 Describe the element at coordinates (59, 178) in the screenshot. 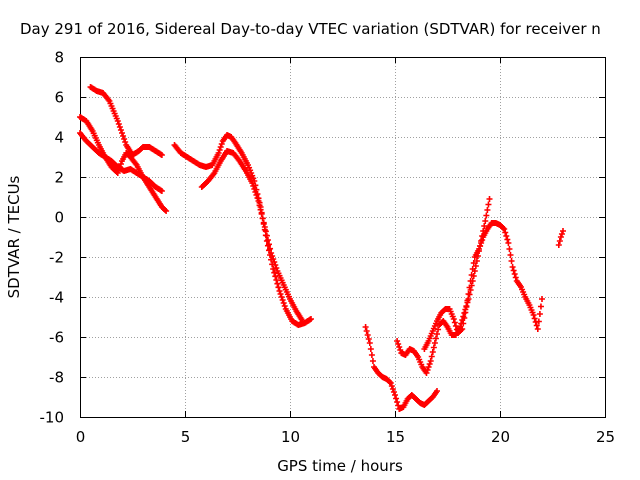

I see `y-tick-label: 2` at that location.